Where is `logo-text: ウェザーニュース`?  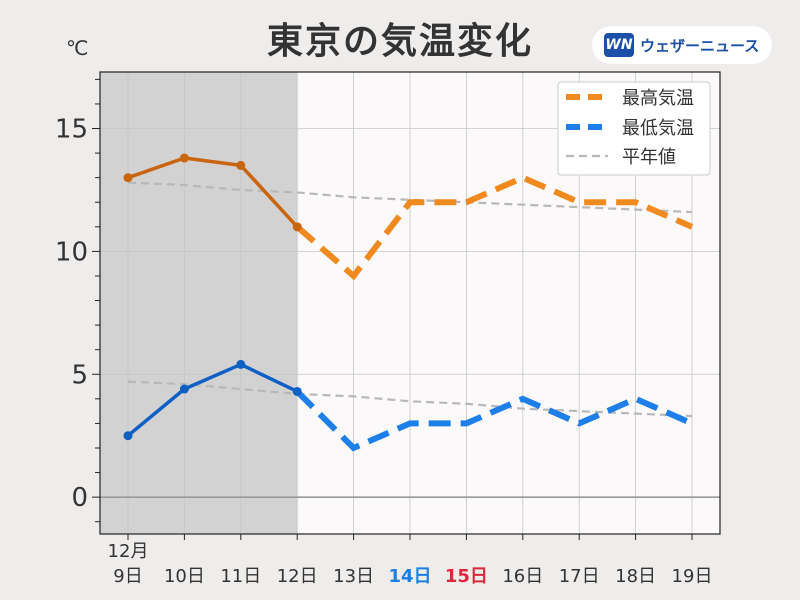
logo-text: ウェザーニュース is located at coordinates (700, 46).